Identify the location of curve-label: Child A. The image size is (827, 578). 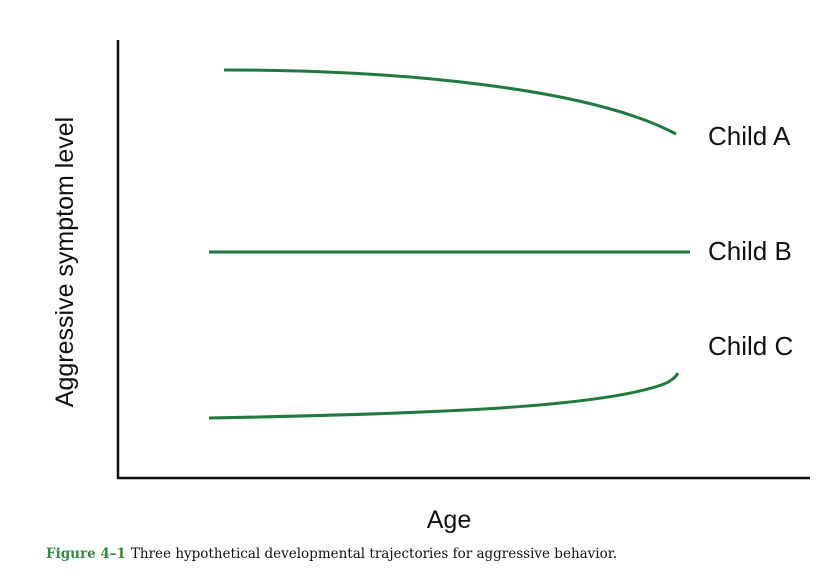
(749, 136).